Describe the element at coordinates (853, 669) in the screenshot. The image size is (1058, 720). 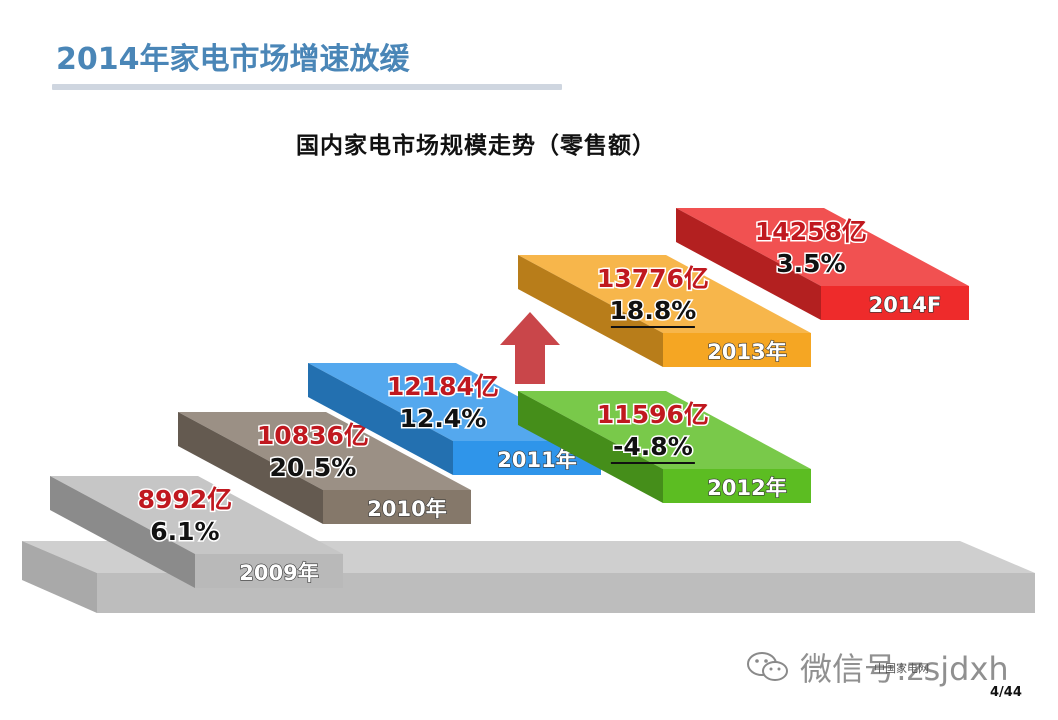
I see `wechat-prefix: 微信号:` at that location.